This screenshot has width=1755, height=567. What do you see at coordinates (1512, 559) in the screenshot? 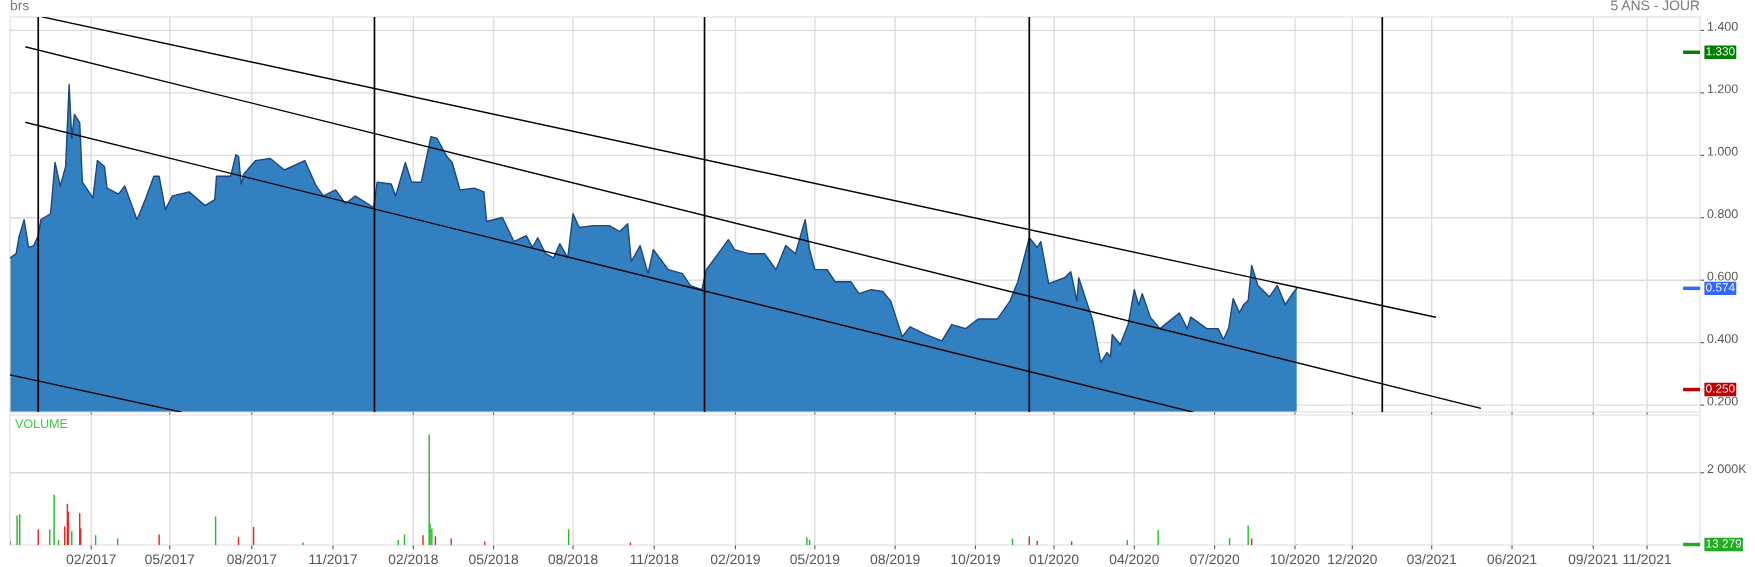
I see `x-tick-label: 06/2021` at bounding box center [1512, 559].